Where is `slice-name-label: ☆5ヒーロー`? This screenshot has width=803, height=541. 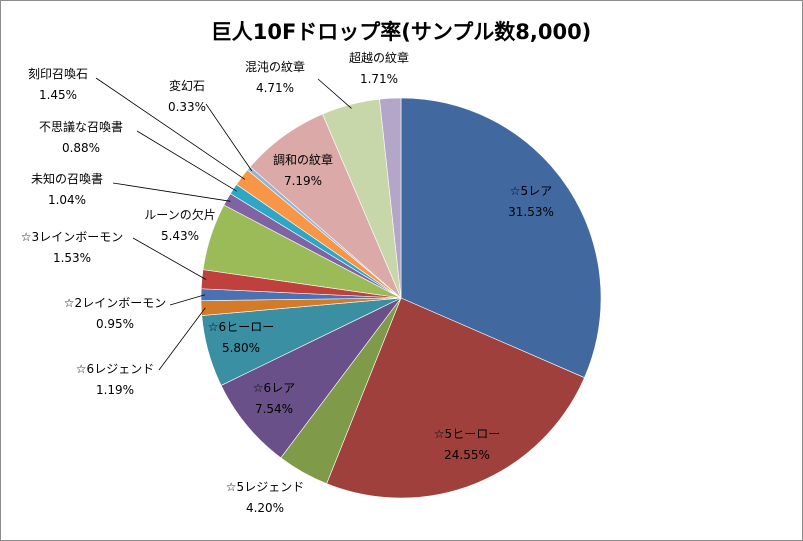
slice-name-label: ☆5ヒーロー is located at coordinates (467, 434).